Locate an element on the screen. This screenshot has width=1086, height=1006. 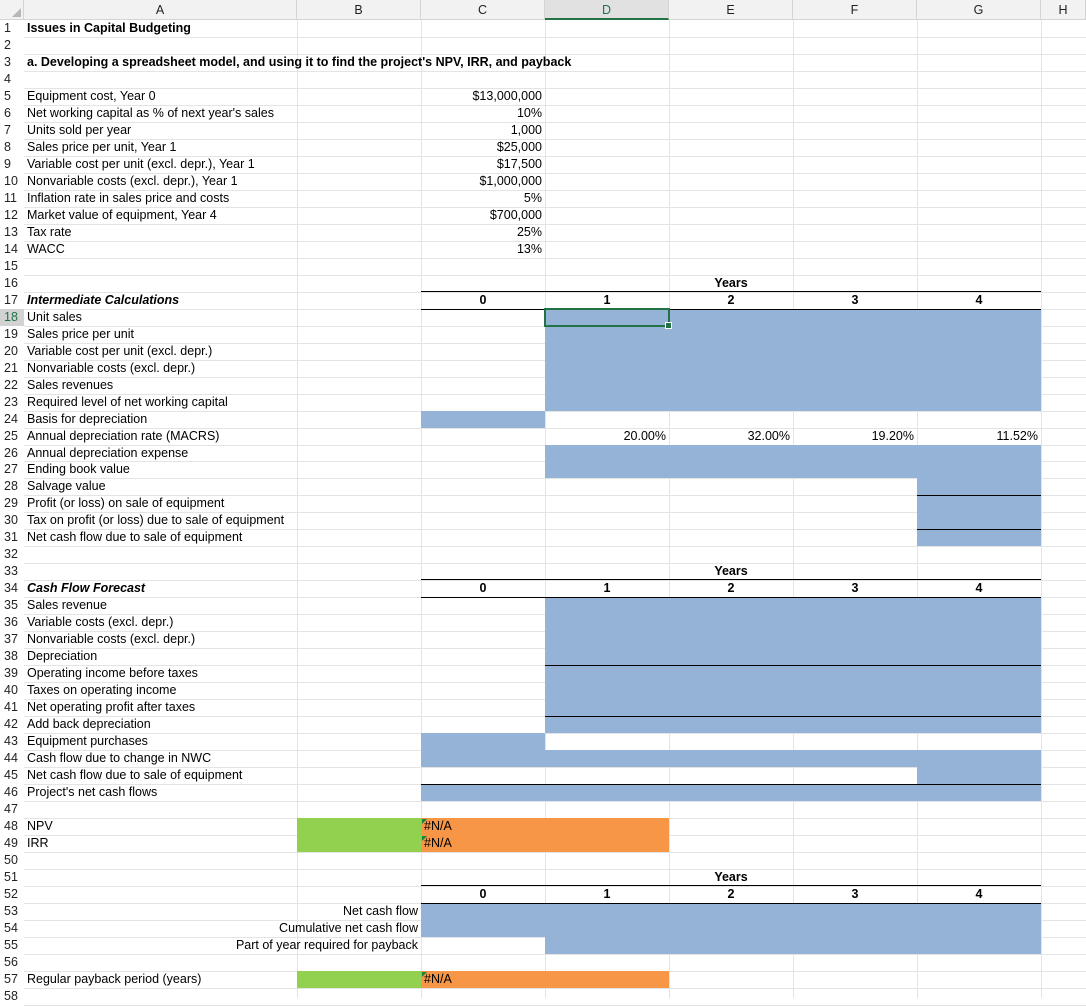
forecast-label: Operating income before taxes is located at coordinates (112, 673).